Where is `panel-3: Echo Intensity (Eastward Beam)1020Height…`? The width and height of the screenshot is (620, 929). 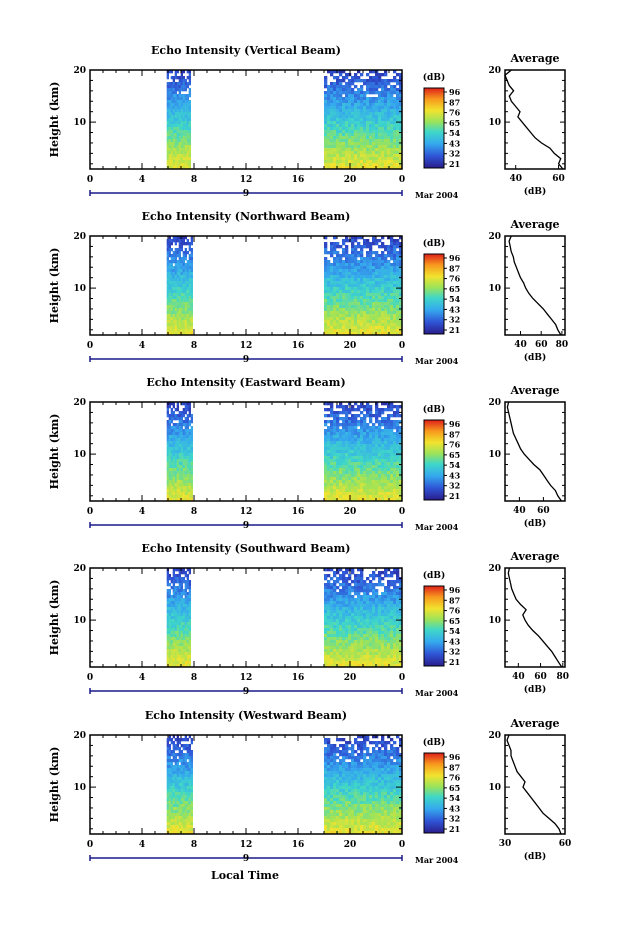
panel-3: Echo Intensity (Eastward Beam)1020Height… is located at coordinates (307, 454).